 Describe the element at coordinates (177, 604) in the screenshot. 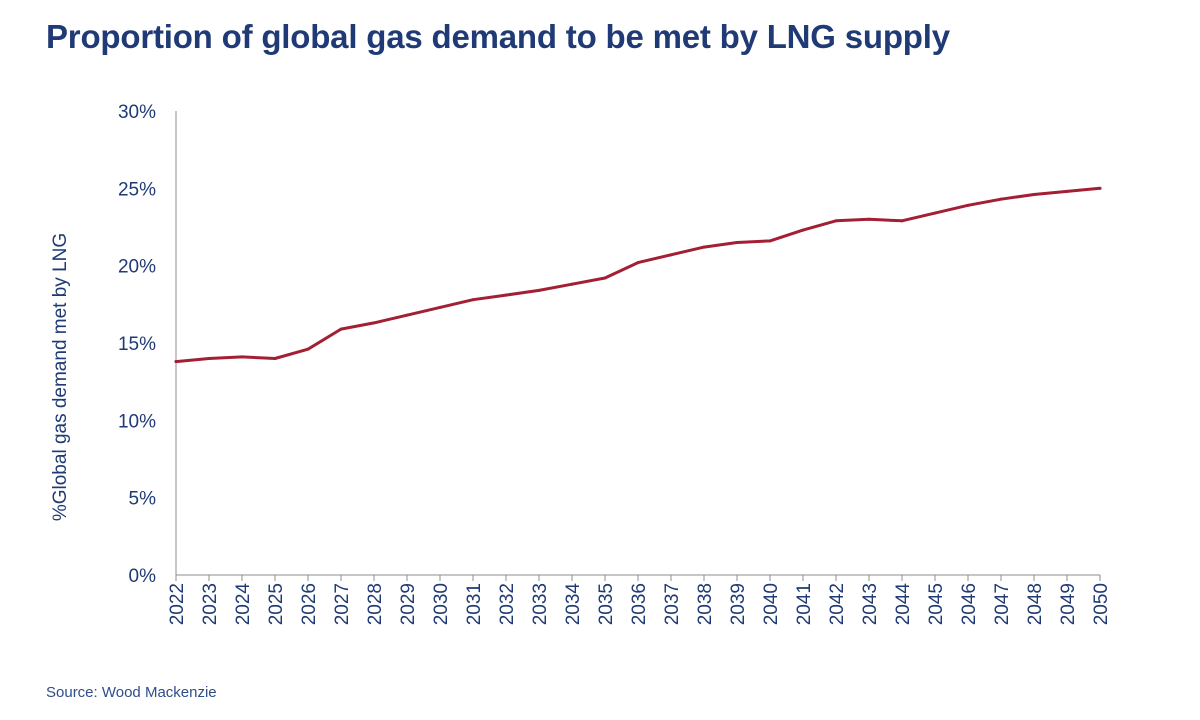

I see `x-tick-label: 2022` at that location.